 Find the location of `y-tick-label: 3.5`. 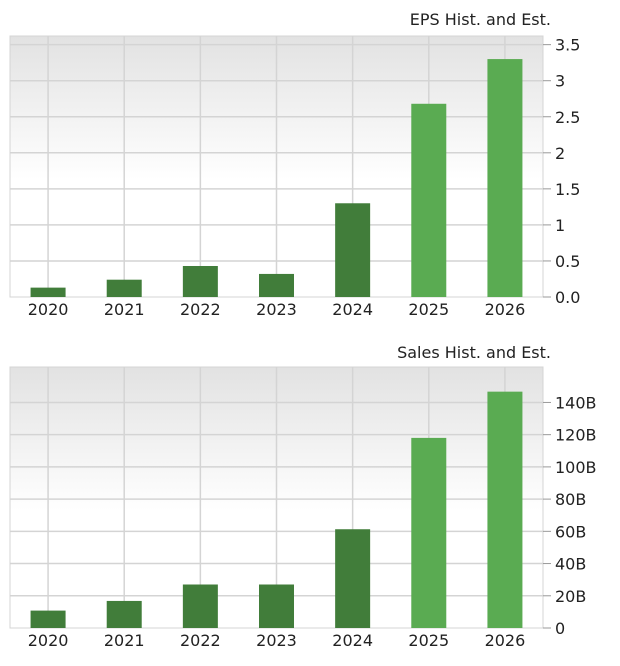

y-tick-label: 3.5 is located at coordinates (567, 45).